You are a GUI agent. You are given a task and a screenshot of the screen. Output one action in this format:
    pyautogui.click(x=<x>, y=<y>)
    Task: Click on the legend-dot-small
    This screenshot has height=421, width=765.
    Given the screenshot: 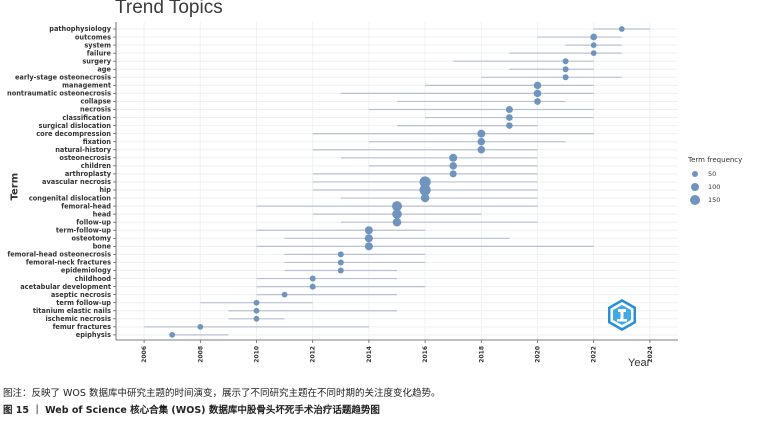 What is the action you would take?
    pyautogui.click(x=695, y=173)
    